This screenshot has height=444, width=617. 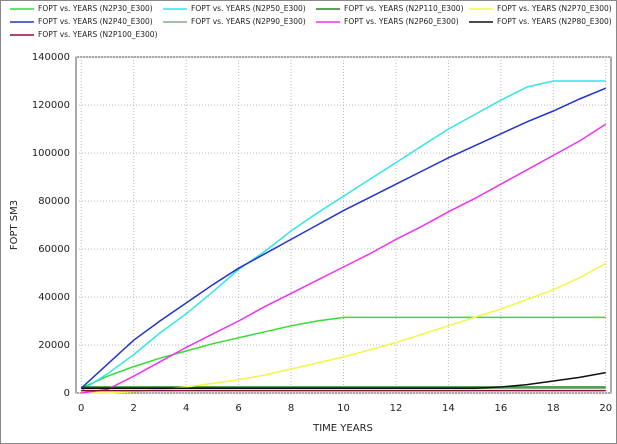 What do you see at coordinates (554, 8) in the screenshot?
I see `legend-label: FOPT vs. YEARS (N2P70_E300)` at bounding box center [554, 8].